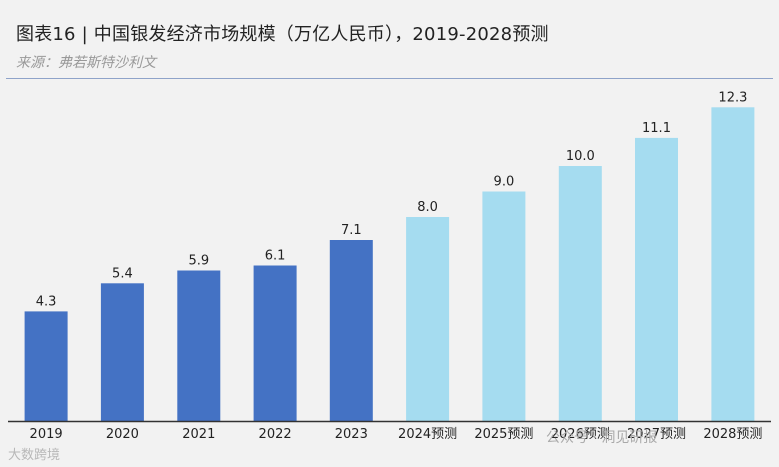 The width and height of the screenshot is (779, 467). Describe the element at coordinates (122, 352) in the screenshot. I see `bar-2020` at that location.